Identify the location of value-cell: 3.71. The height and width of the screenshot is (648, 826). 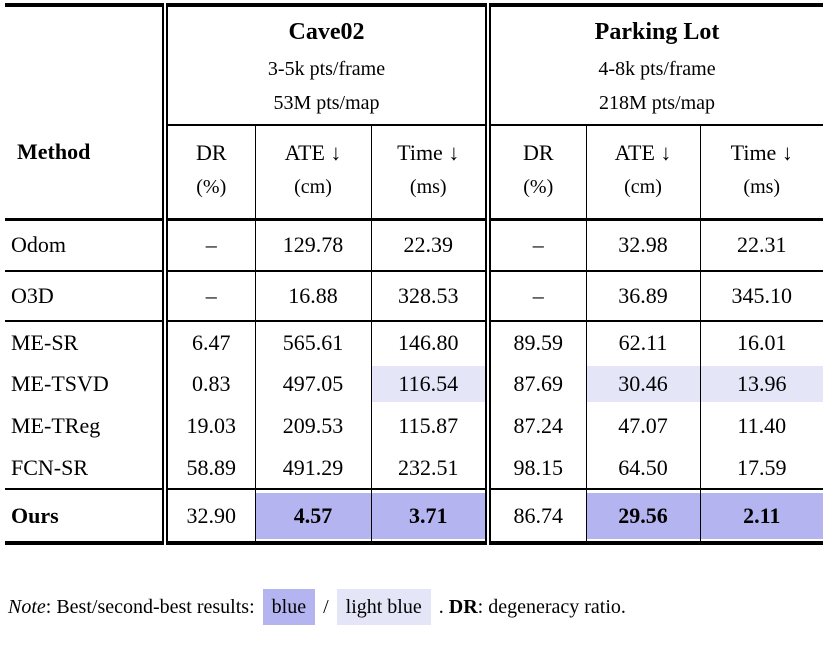
(429, 517).